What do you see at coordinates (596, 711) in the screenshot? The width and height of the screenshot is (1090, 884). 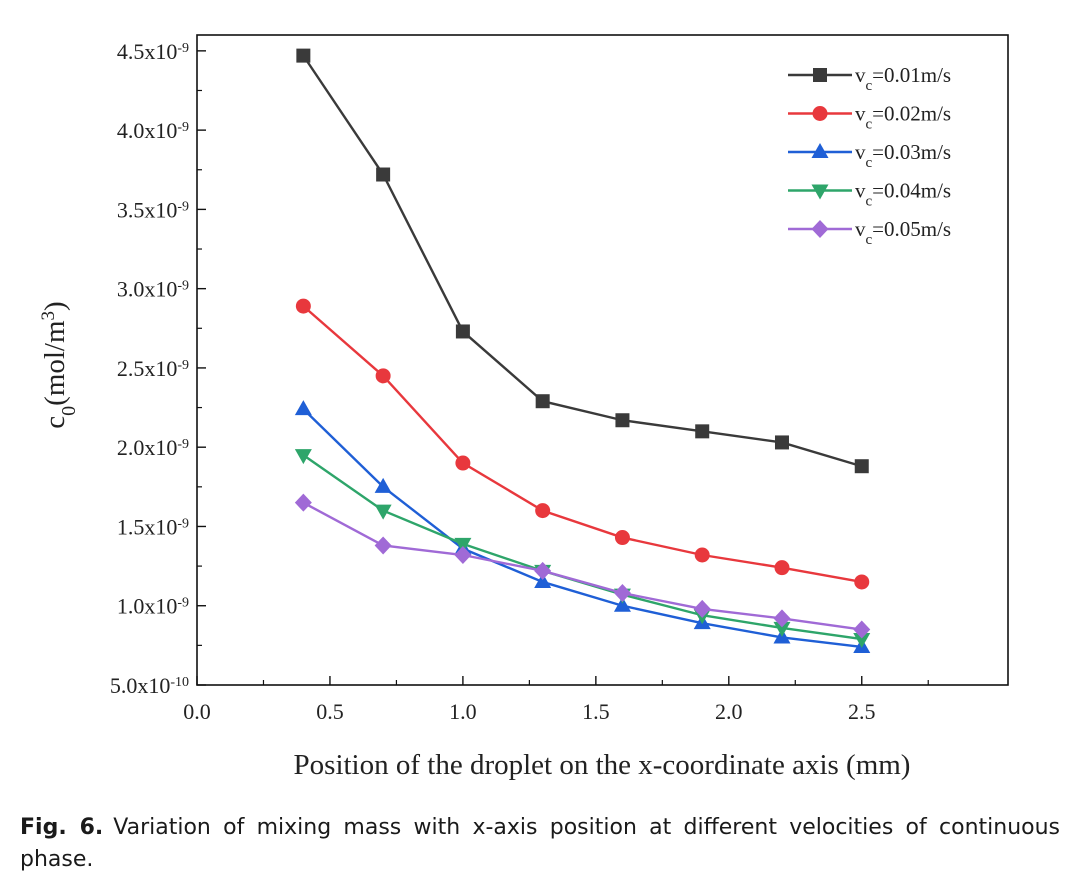 I see `x-tick-label: 1.5` at bounding box center [596, 711].